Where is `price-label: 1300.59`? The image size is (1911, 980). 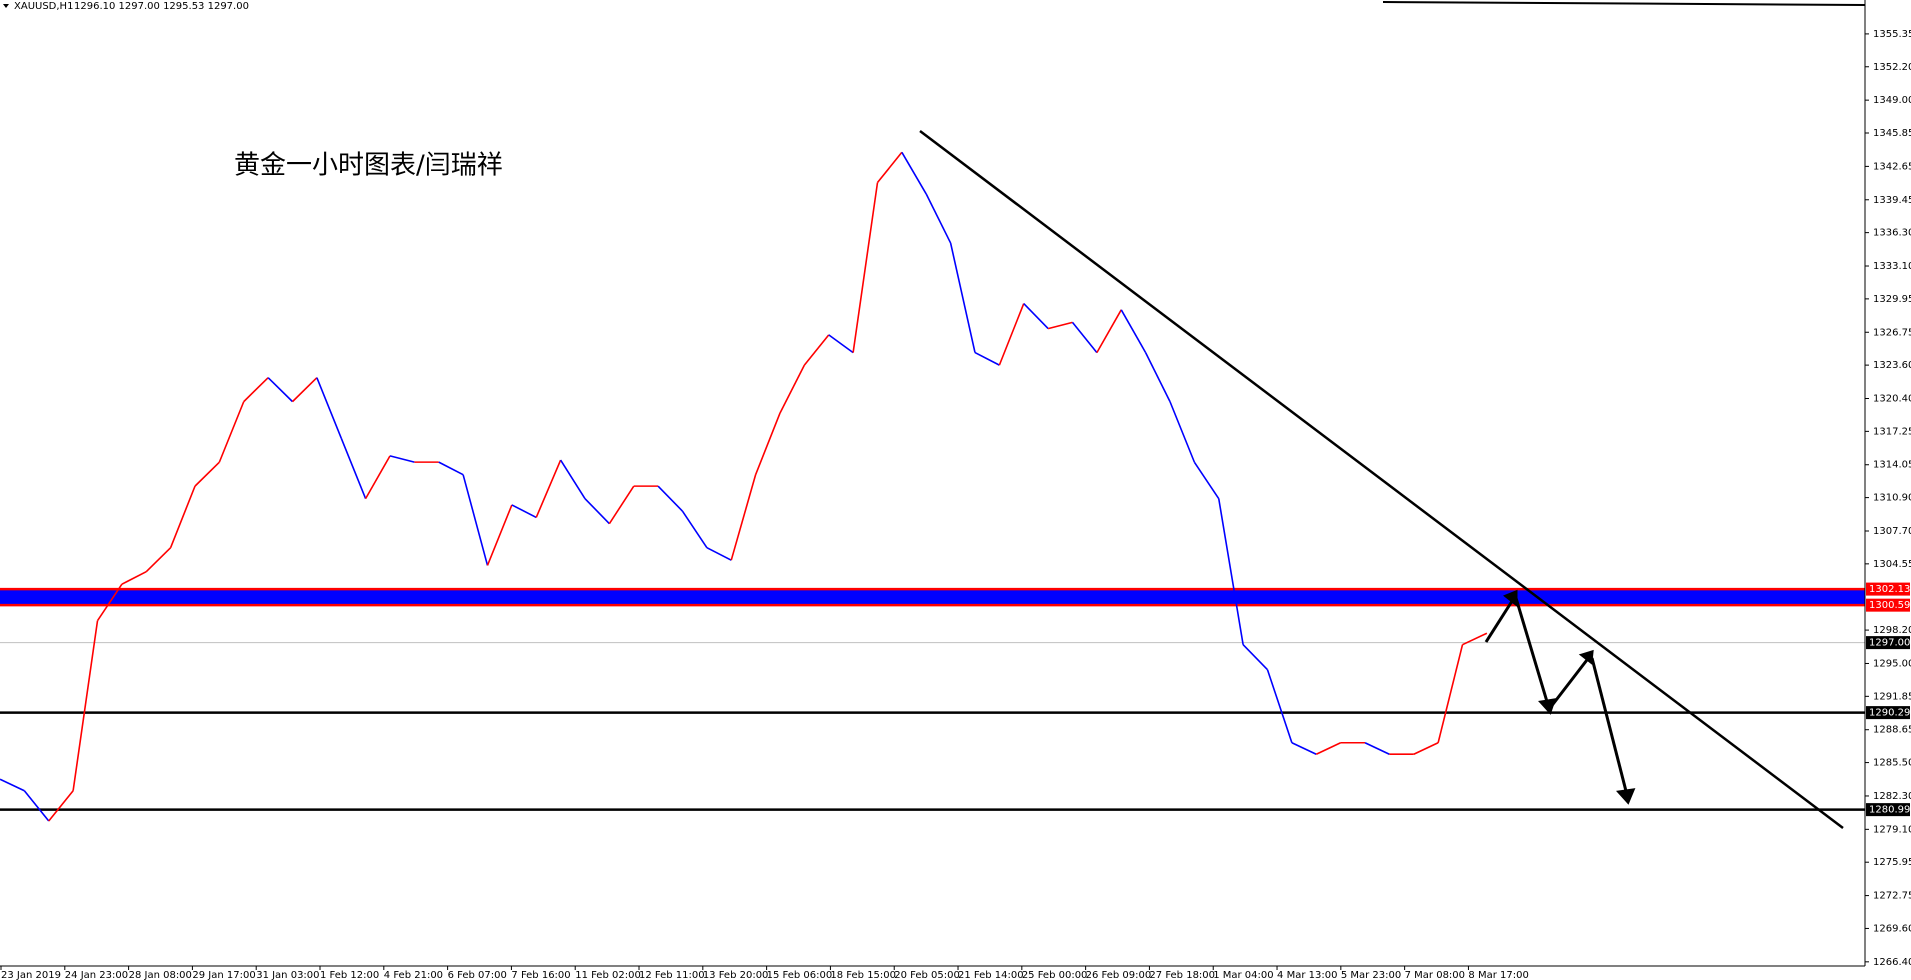 price-label: 1300.59 is located at coordinates (1889, 605).